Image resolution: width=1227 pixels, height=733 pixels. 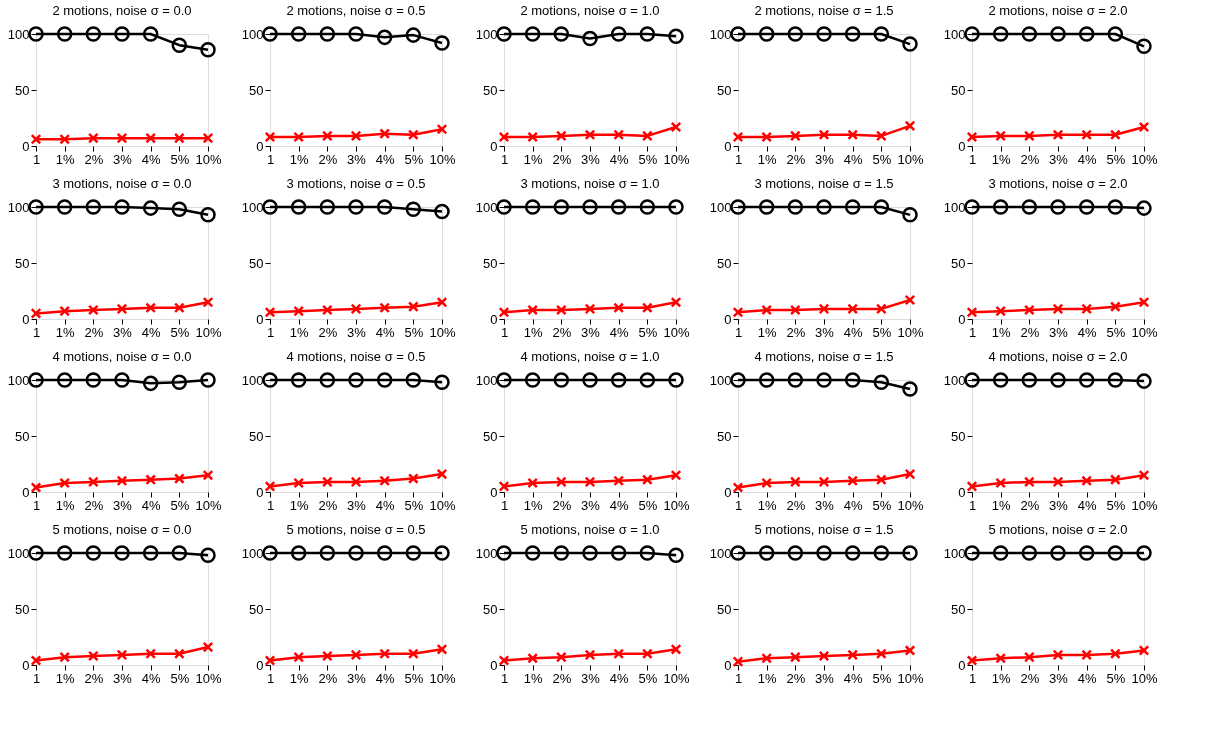 I want to click on chart-title: 4 motions, noise σ = 2.0, so click(x=1058, y=357).